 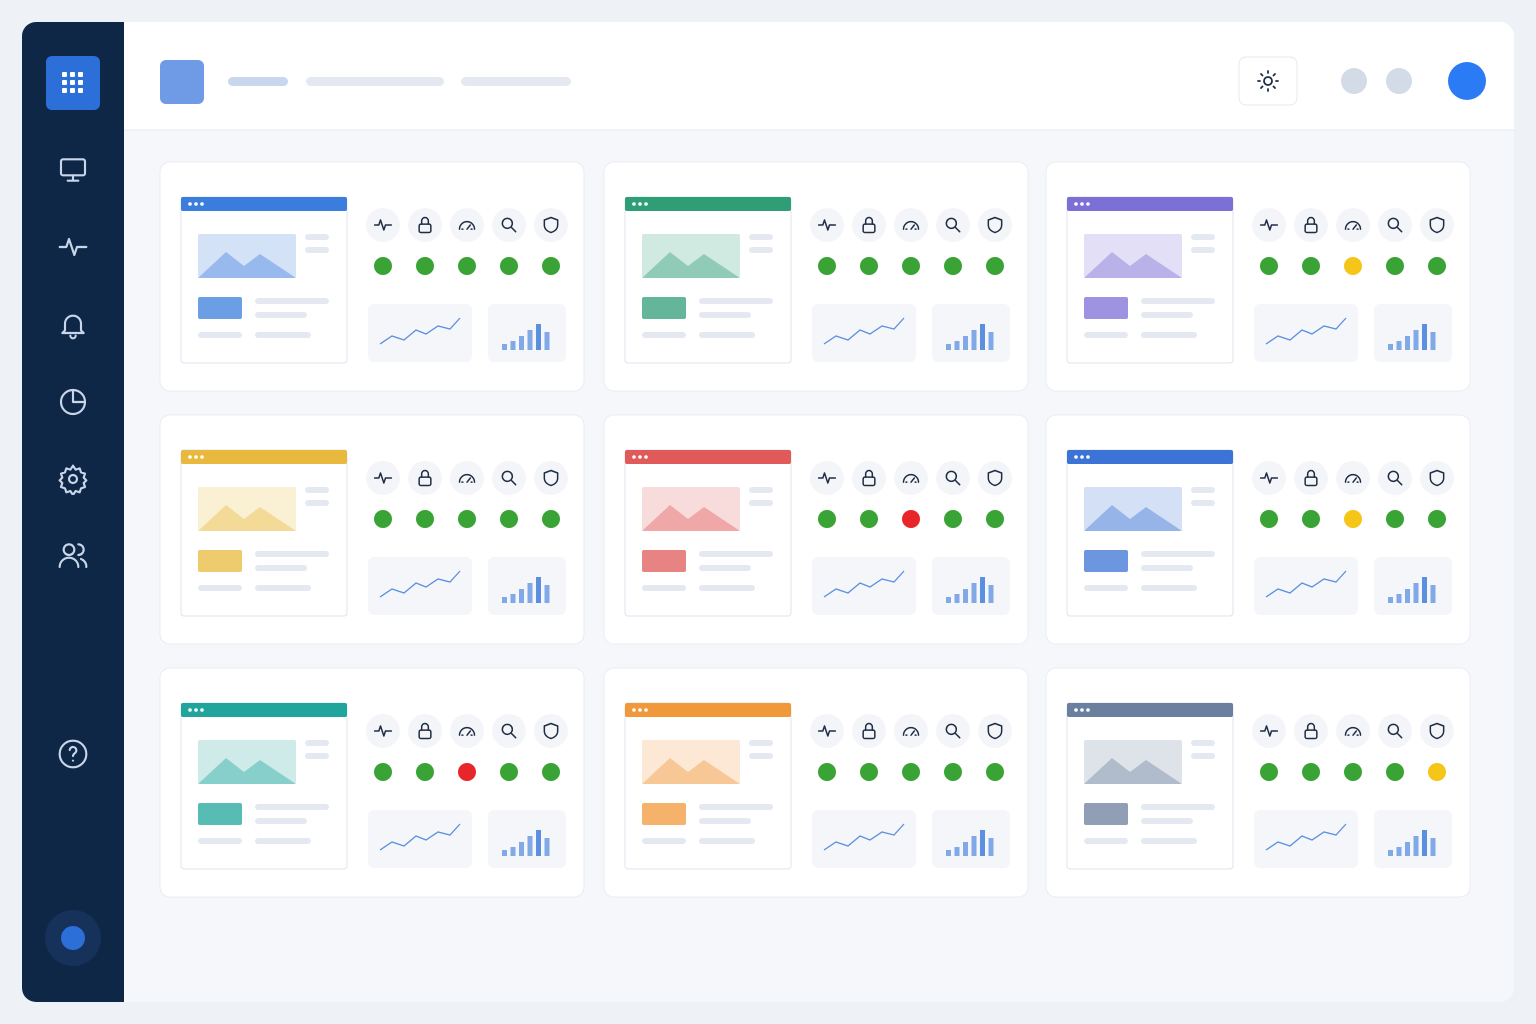 What do you see at coordinates (1268, 81) in the screenshot?
I see `theme-toggle` at bounding box center [1268, 81].